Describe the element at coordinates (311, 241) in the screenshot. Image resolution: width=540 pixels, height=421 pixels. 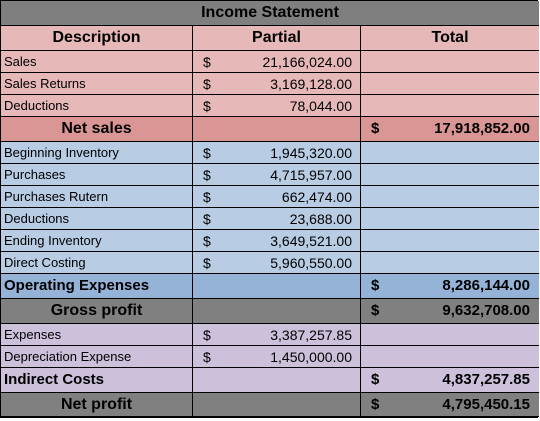
I see `amount-value: 3,649,521.00` at that location.